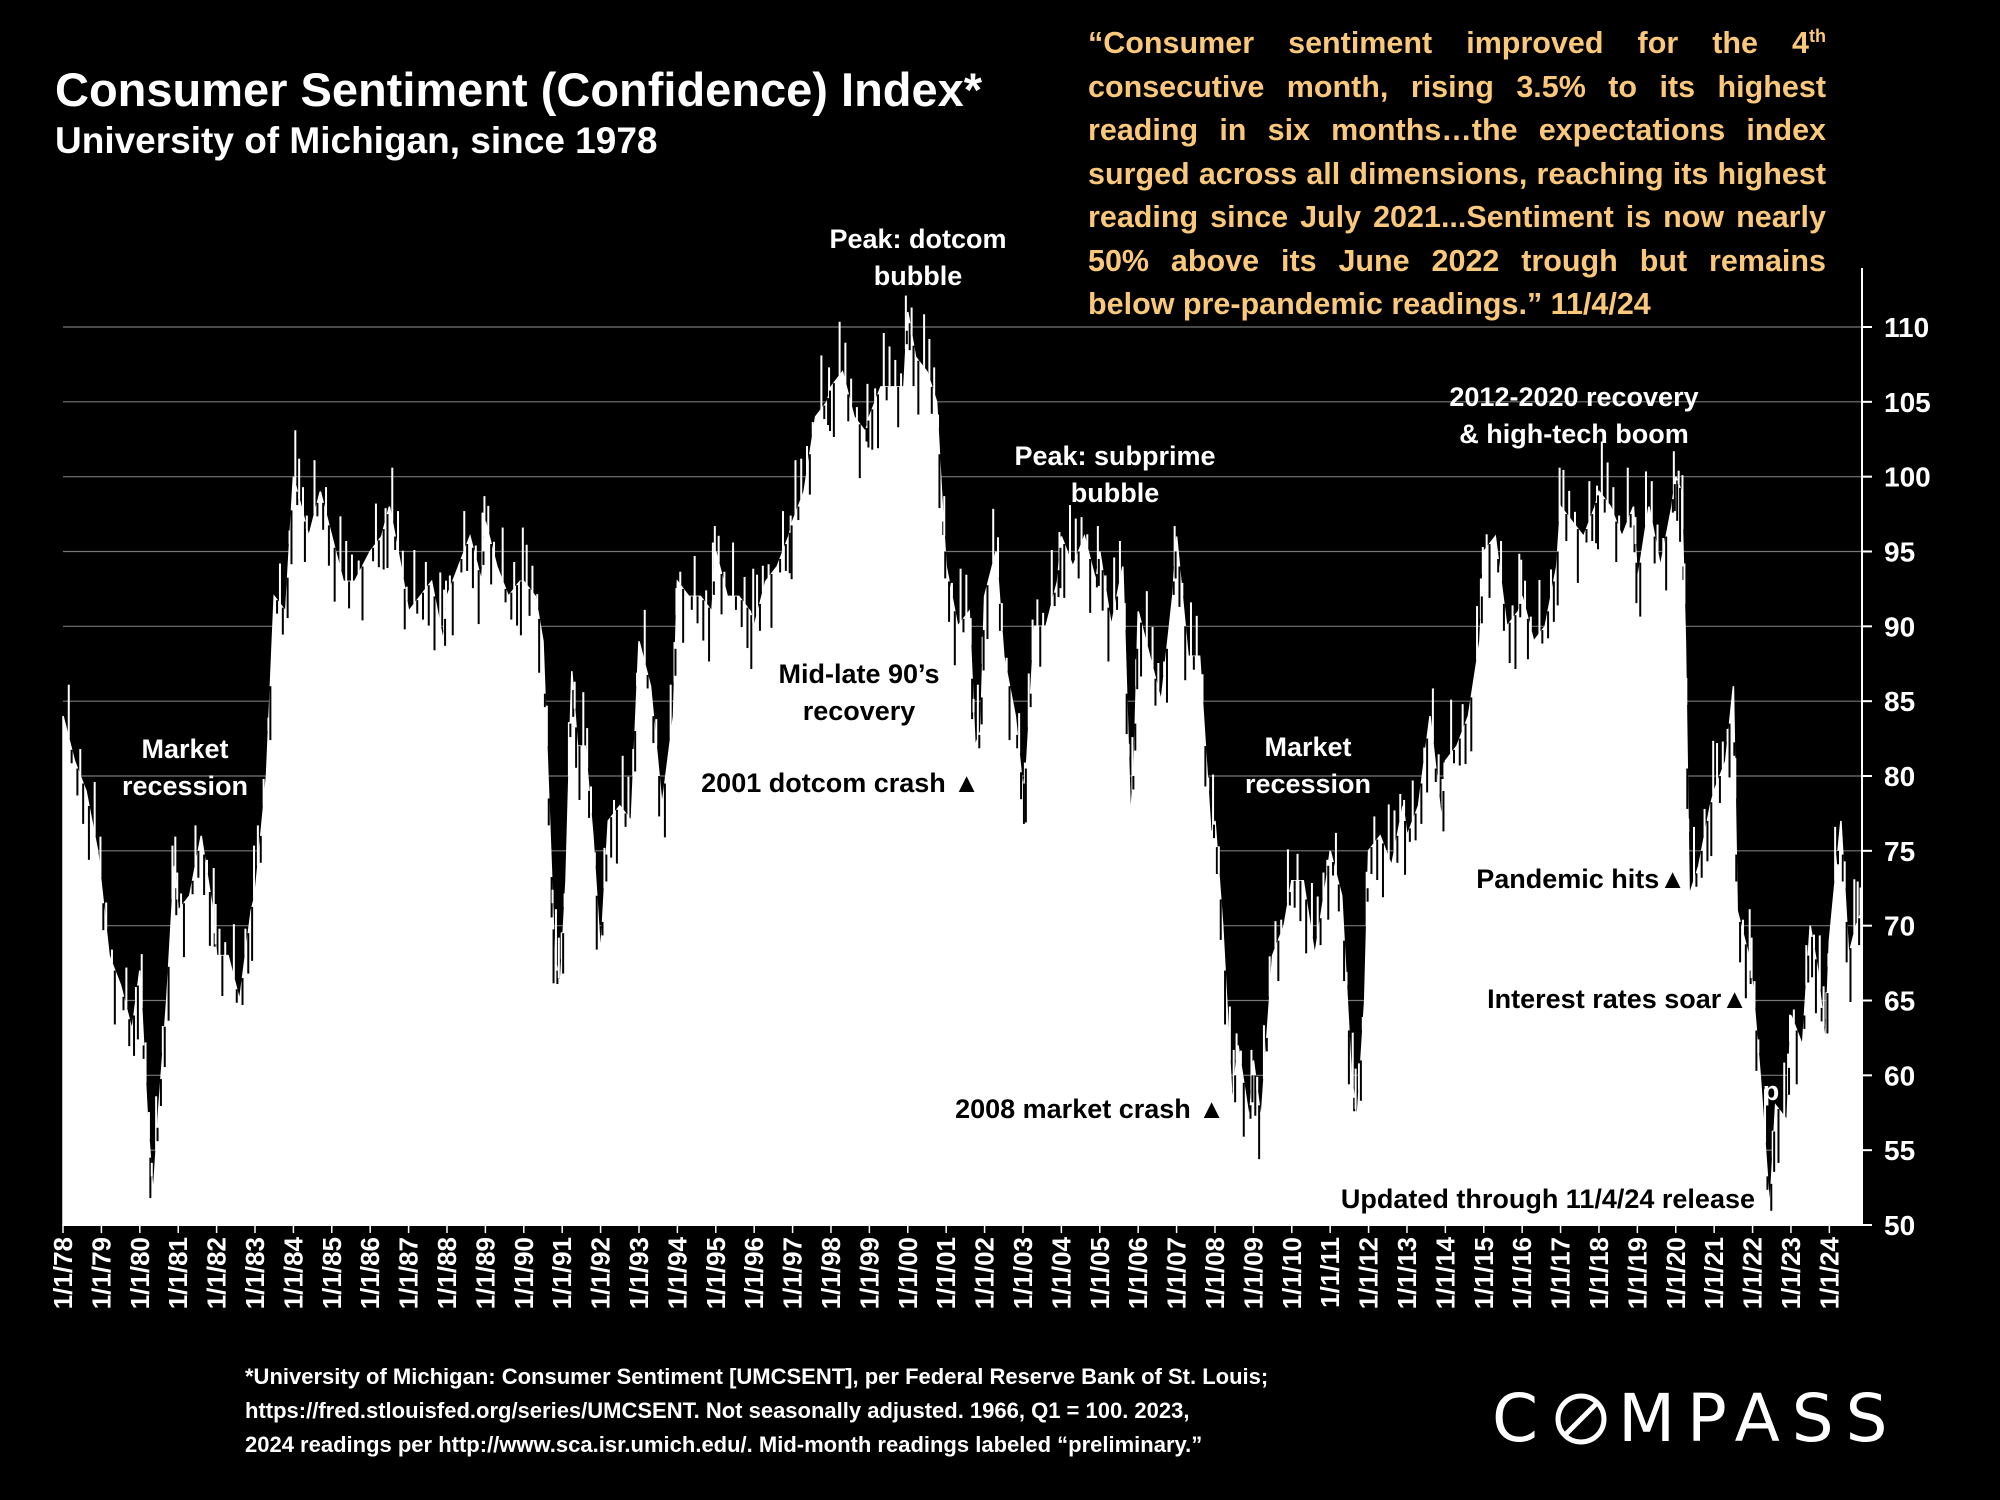 The height and width of the screenshot is (1500, 2000). What do you see at coordinates (1292, 1273) in the screenshot?
I see `x-tick-label: 1/1/10` at bounding box center [1292, 1273].